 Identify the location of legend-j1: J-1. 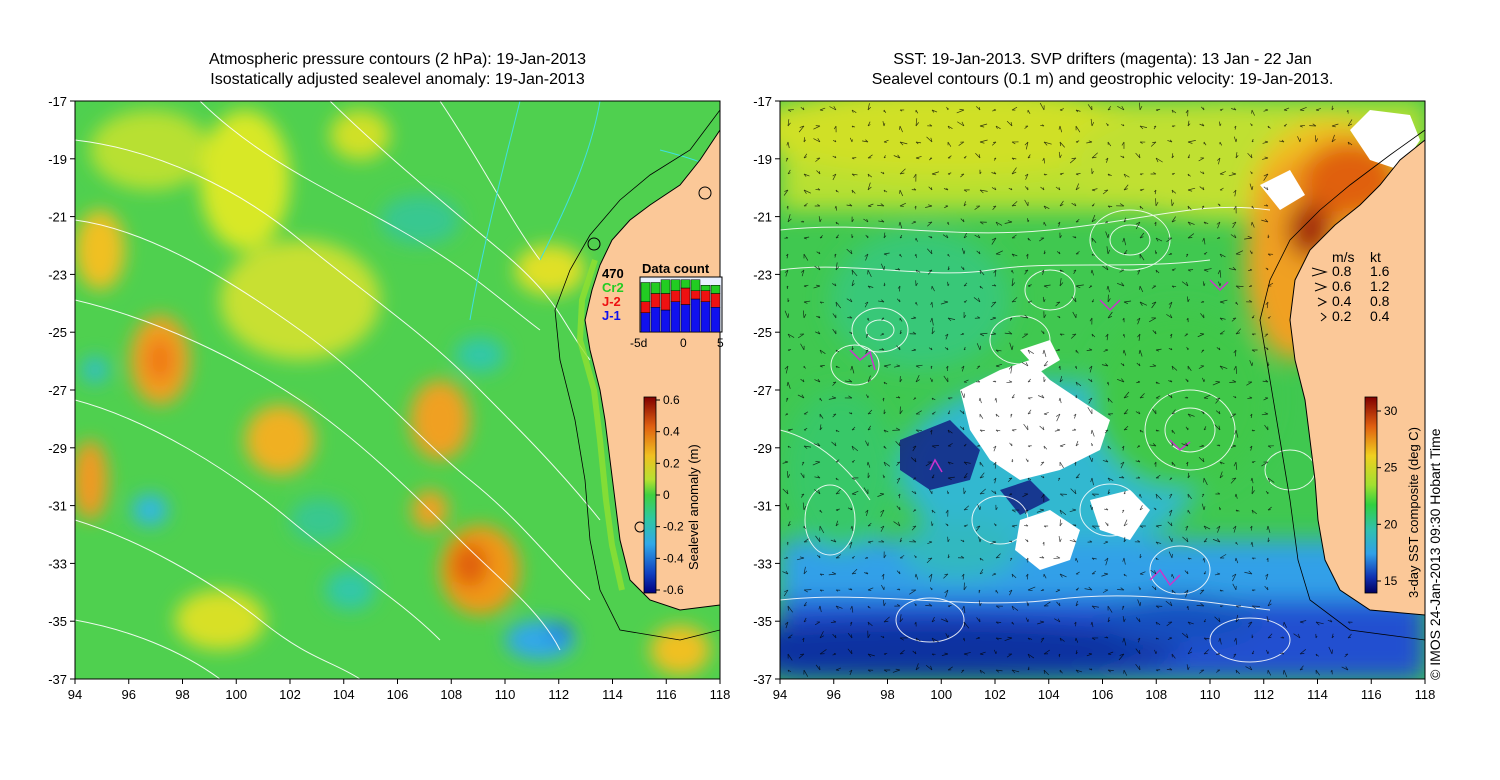
(611, 315).